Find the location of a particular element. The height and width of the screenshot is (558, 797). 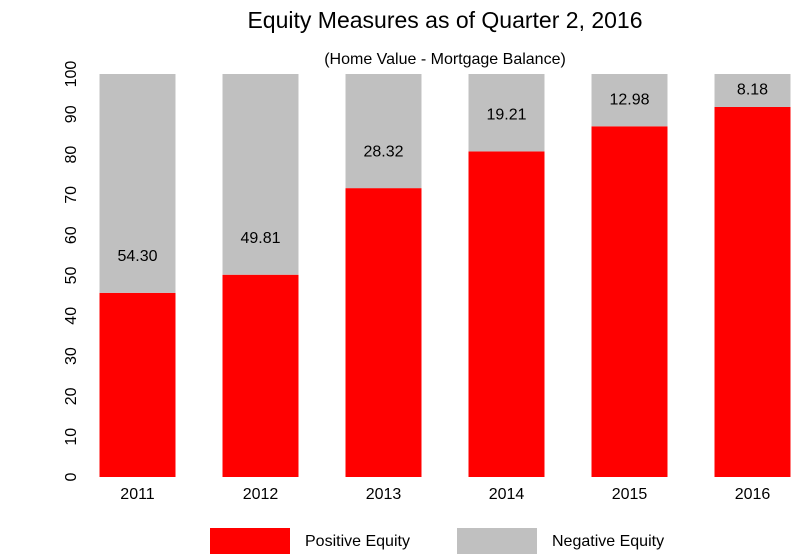

value-label: 28.32 is located at coordinates (383, 151).